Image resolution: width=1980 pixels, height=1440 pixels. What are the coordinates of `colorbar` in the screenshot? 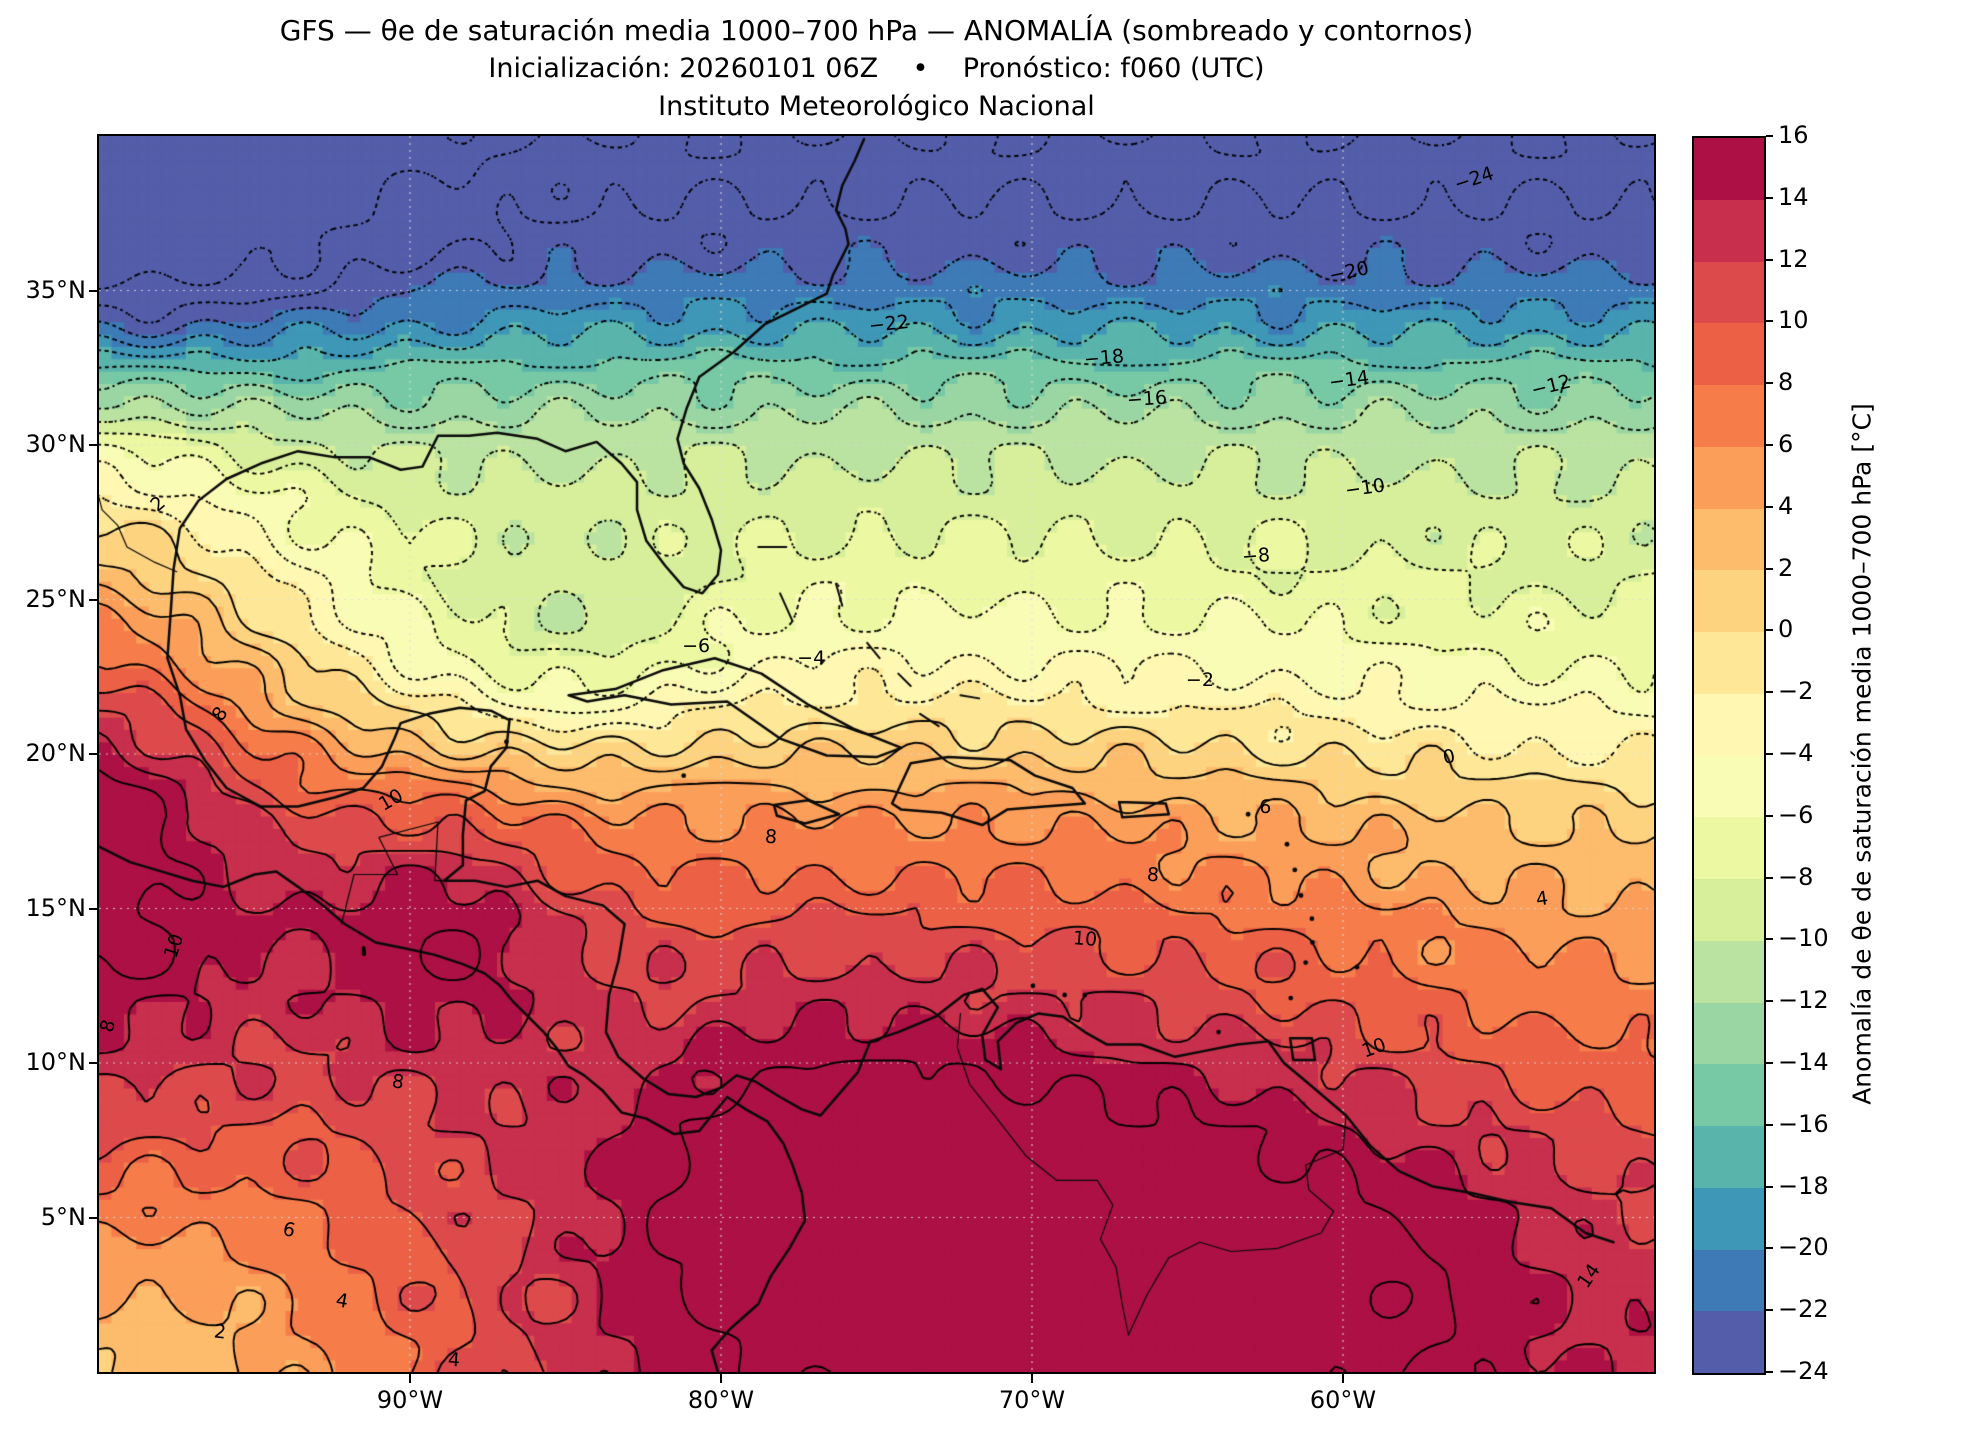 It's located at (1729, 755).